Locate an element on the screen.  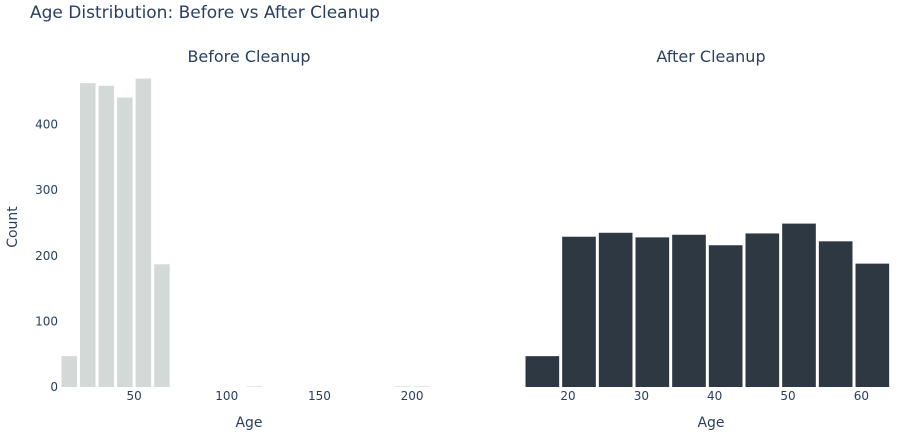
after-x-ticks: 20 30 40 50 60 is located at coordinates (714, 396).